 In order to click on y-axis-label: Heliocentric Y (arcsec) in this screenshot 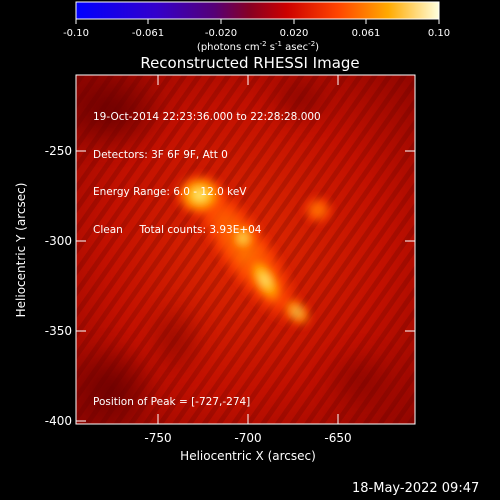, I will do `click(21, 250)`.